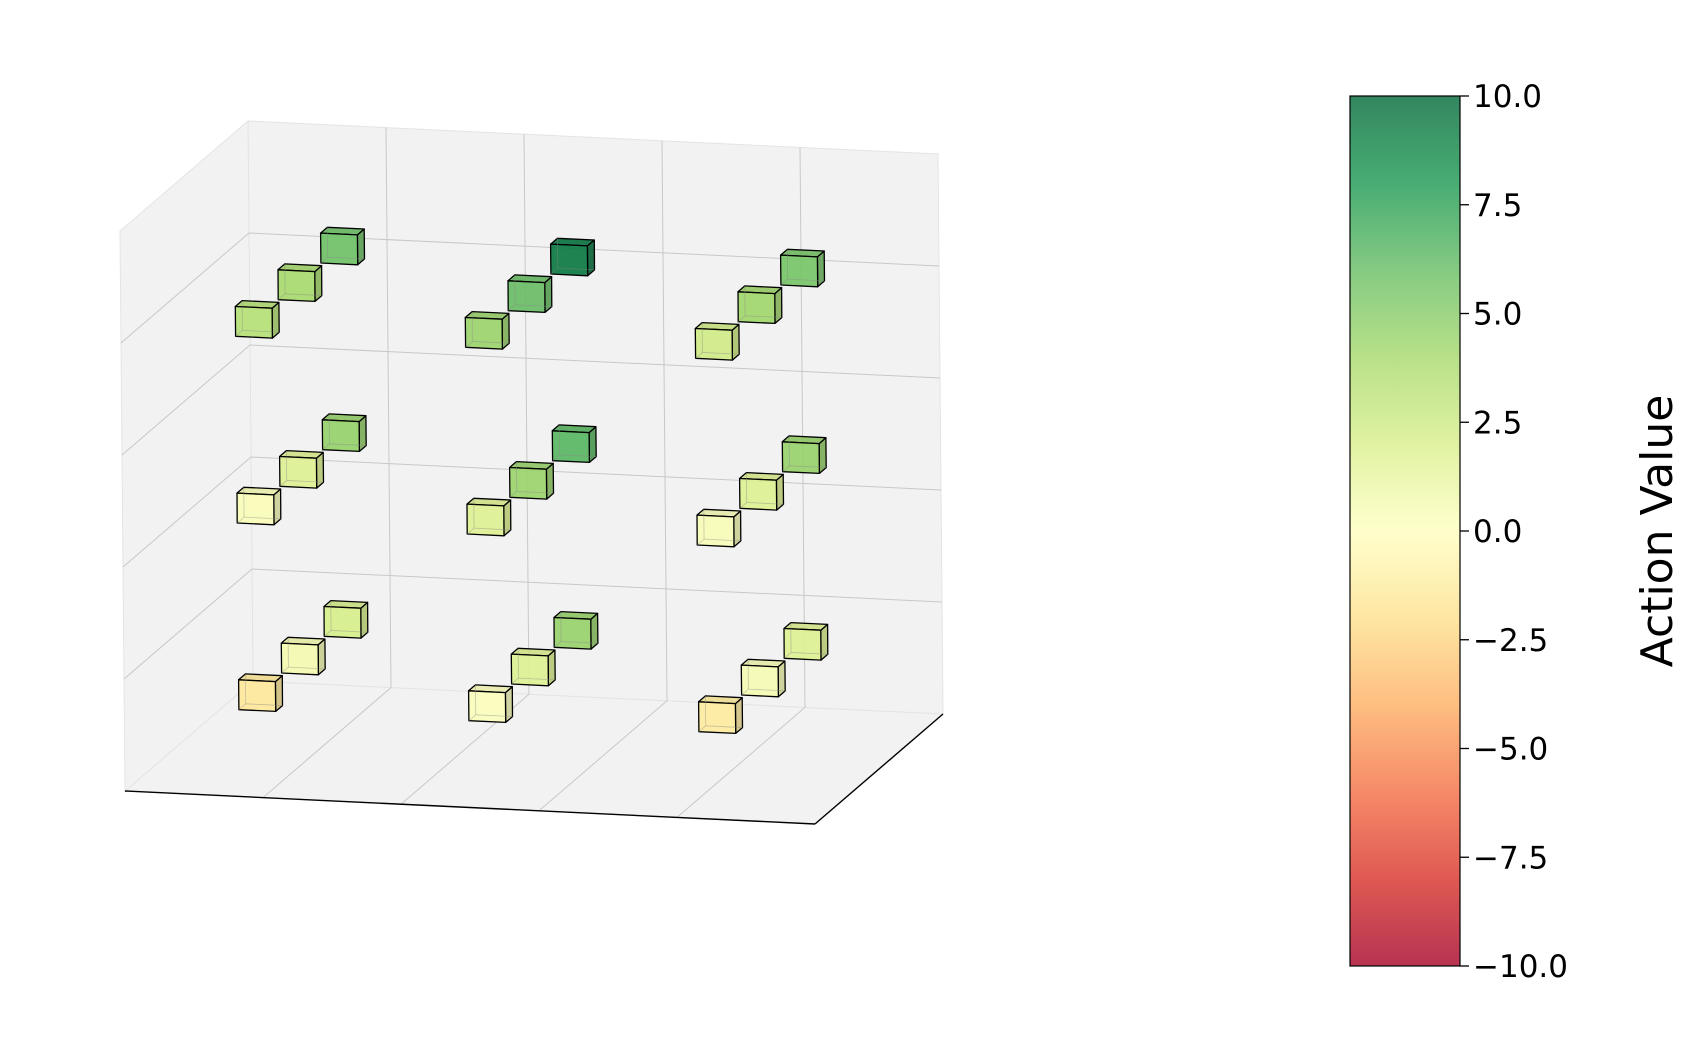  Describe the element at coordinates (1510, 750) in the screenshot. I see `colorbar-tick-label: −5.0` at that location.